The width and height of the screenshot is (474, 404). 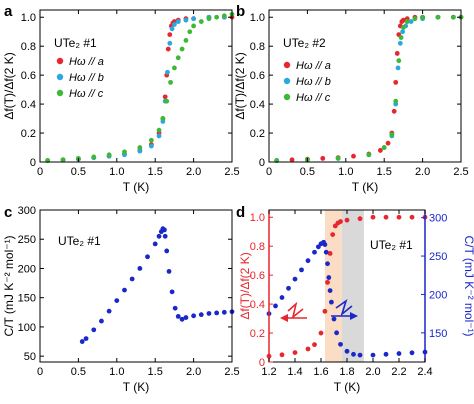 What do you see at coordinates (384, 172) in the screenshot?
I see `x-tick-label: 1.5` at bounding box center [384, 172].